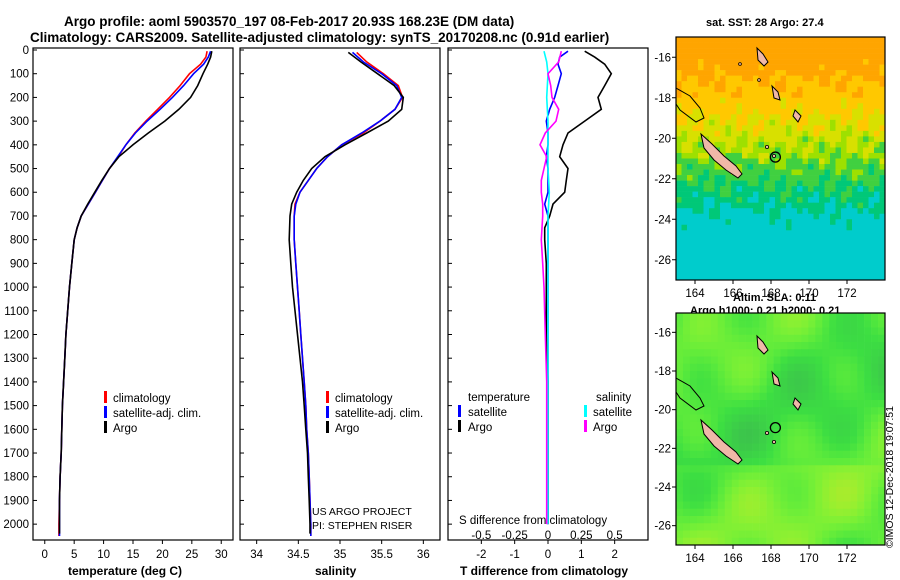  Describe the element at coordinates (142, 399) in the screenshot. I see `legend-label-climatology: climatology` at that location.